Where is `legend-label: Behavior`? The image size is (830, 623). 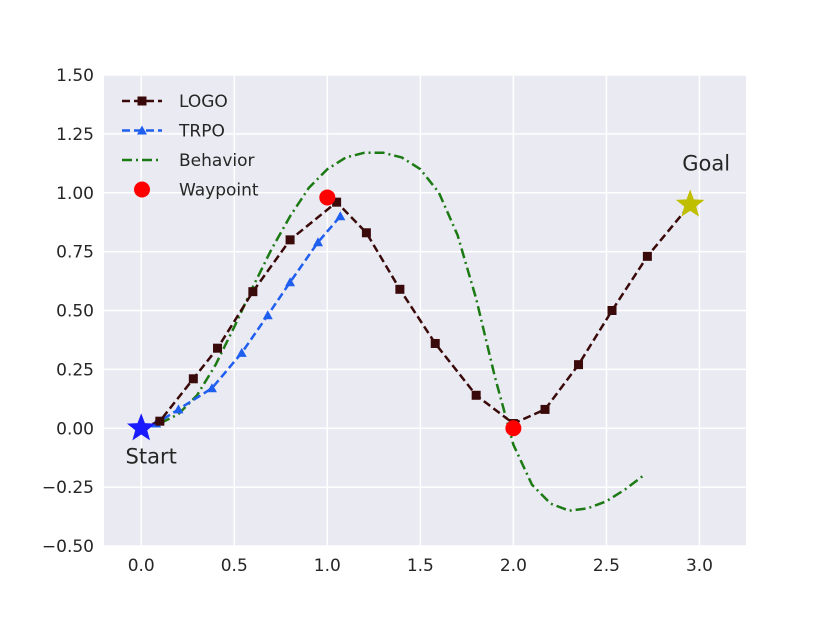
legend-label: Behavior is located at coordinates (217, 161).